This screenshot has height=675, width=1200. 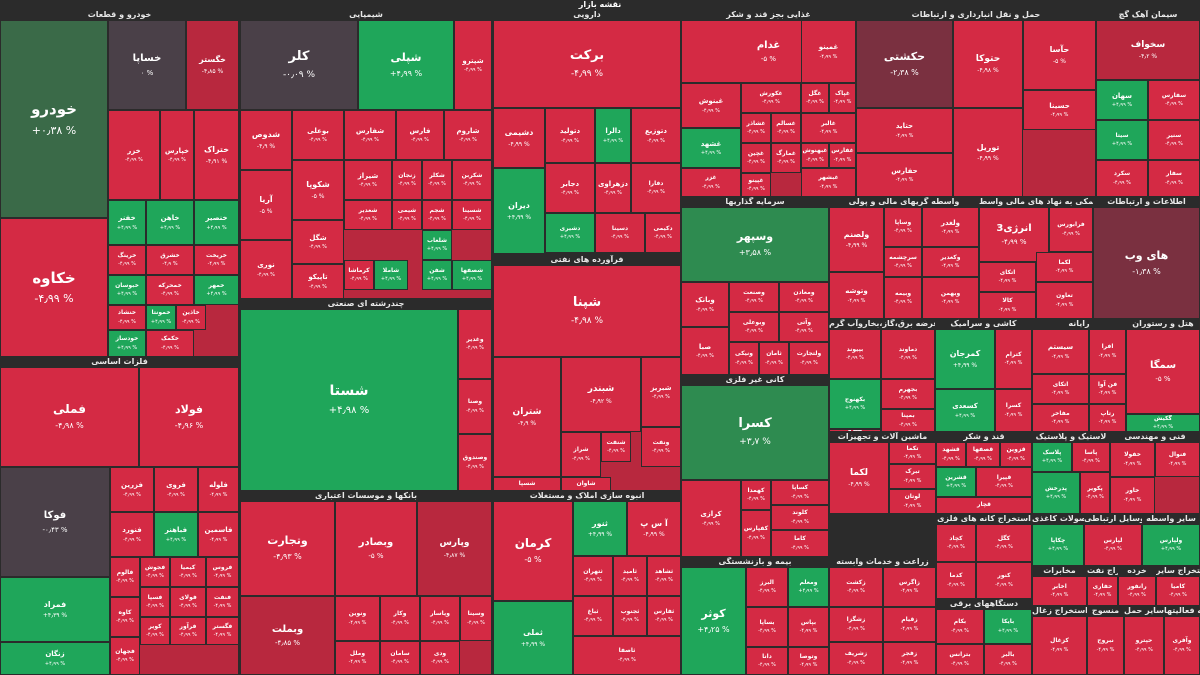 What do you see at coordinates (855, 430) in the screenshot?
I see `stock-tile: بنیرو` at bounding box center [855, 430].